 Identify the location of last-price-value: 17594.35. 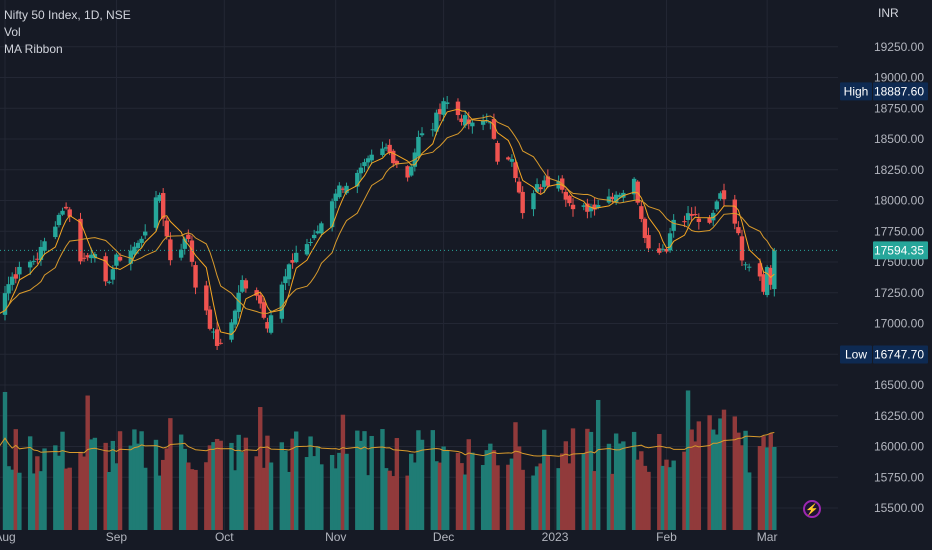
(899, 250).